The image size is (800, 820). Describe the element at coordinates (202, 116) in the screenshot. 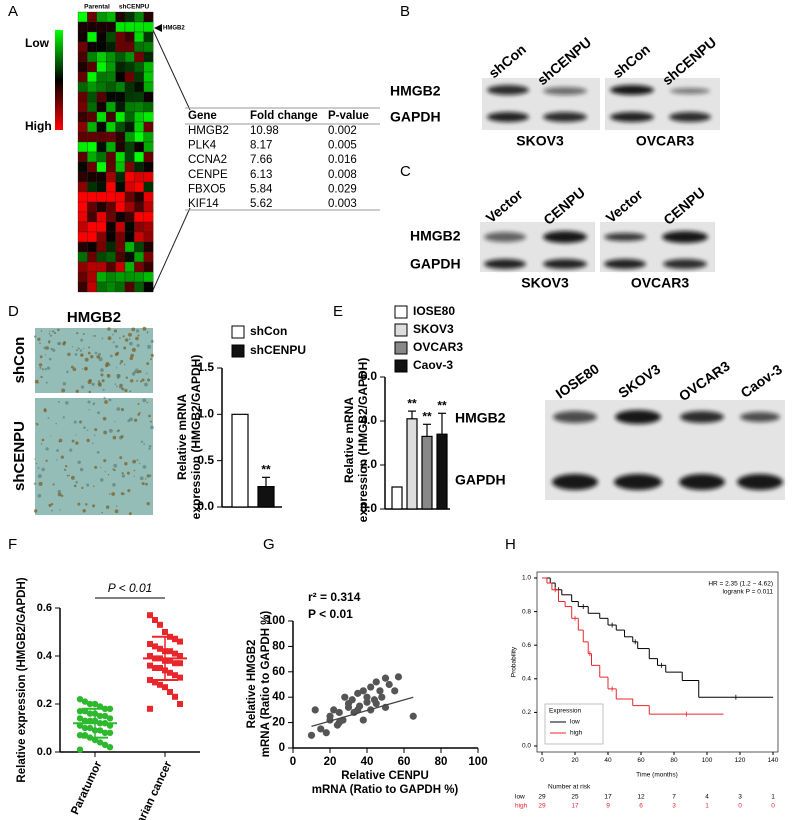

I see `table-header: Gene` at that location.